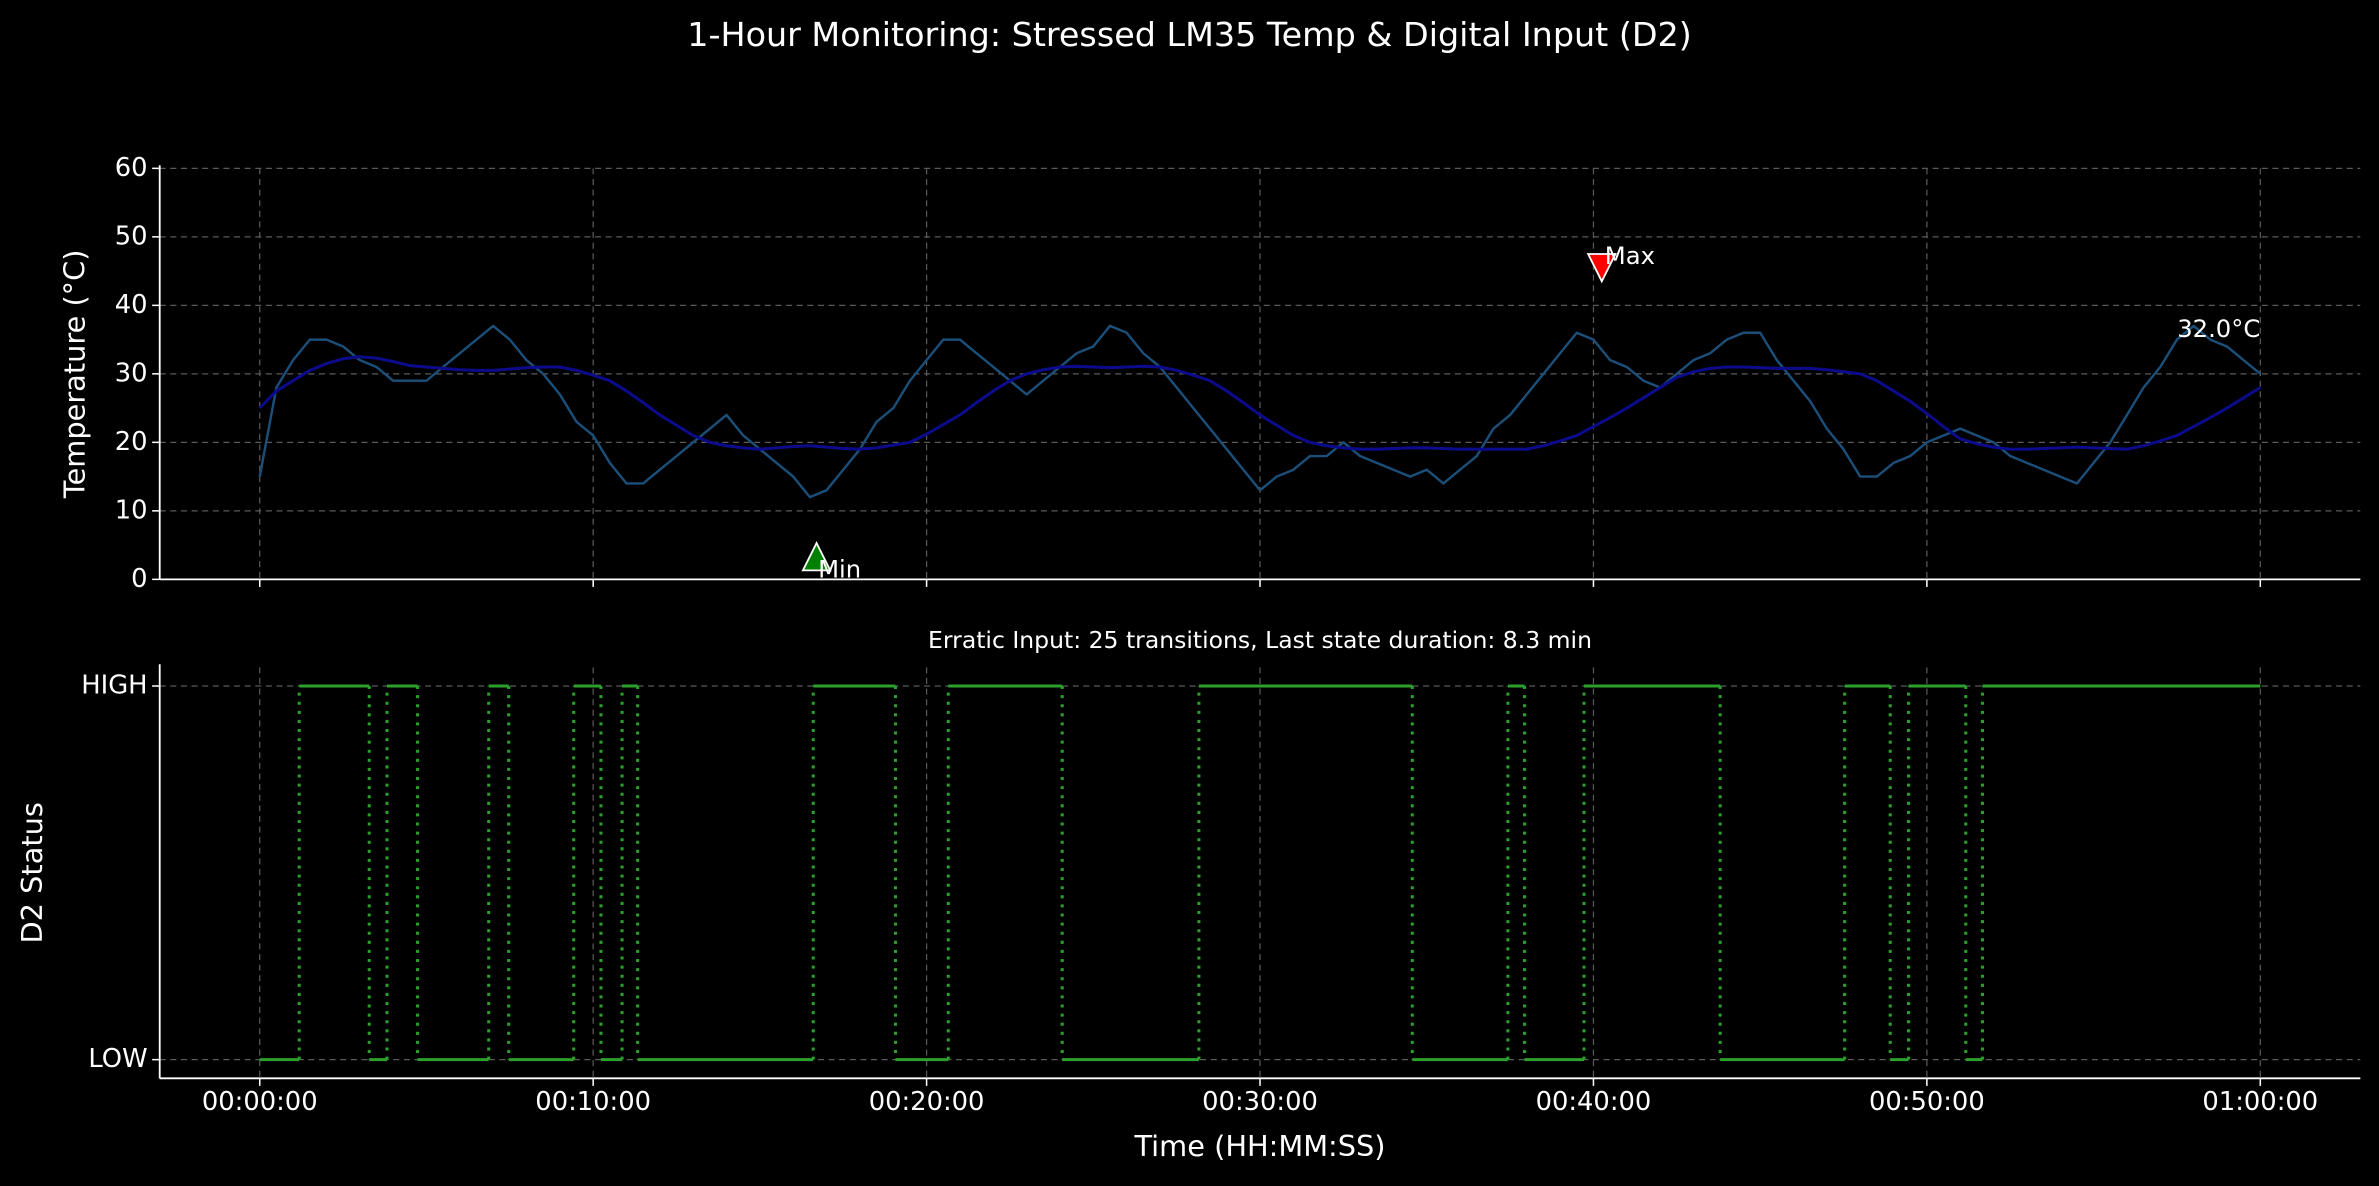 The width and height of the screenshot is (2379, 1186). What do you see at coordinates (131, 168) in the screenshot?
I see `y-tick-label: 60` at bounding box center [131, 168].